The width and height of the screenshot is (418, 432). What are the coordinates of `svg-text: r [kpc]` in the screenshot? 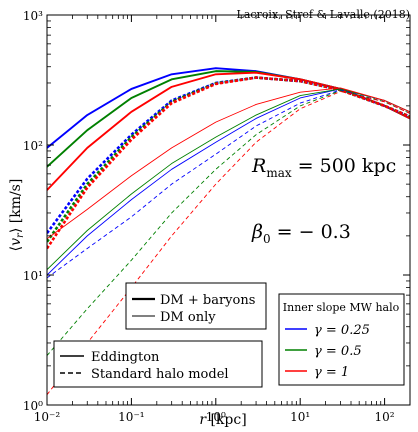 It's located at (222, 420).